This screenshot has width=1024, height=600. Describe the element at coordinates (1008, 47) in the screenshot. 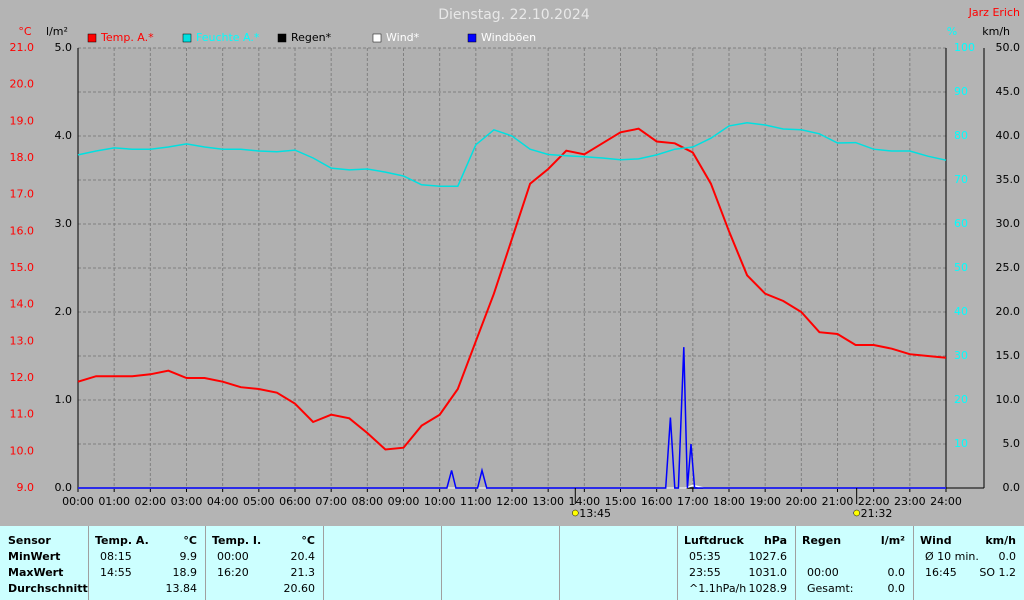

I see `y-tick-label: 50.0` at that location.